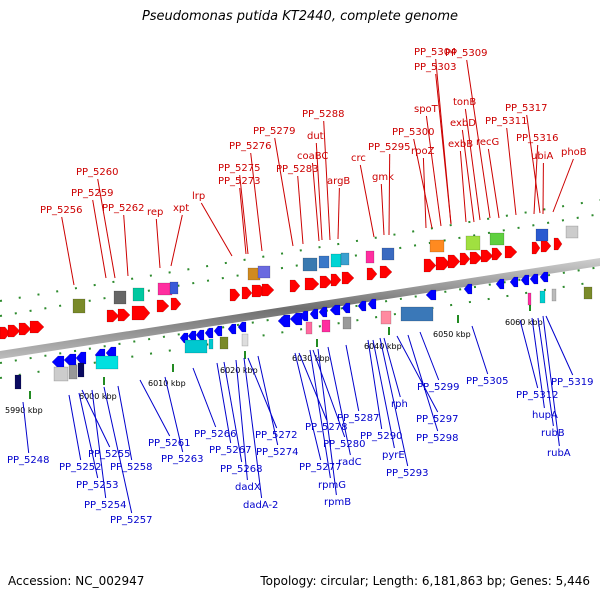  What do you see at coordinates (105, 505) in the screenshot?
I see `gene-label-bottom: PP_5254` at bounding box center [105, 505].